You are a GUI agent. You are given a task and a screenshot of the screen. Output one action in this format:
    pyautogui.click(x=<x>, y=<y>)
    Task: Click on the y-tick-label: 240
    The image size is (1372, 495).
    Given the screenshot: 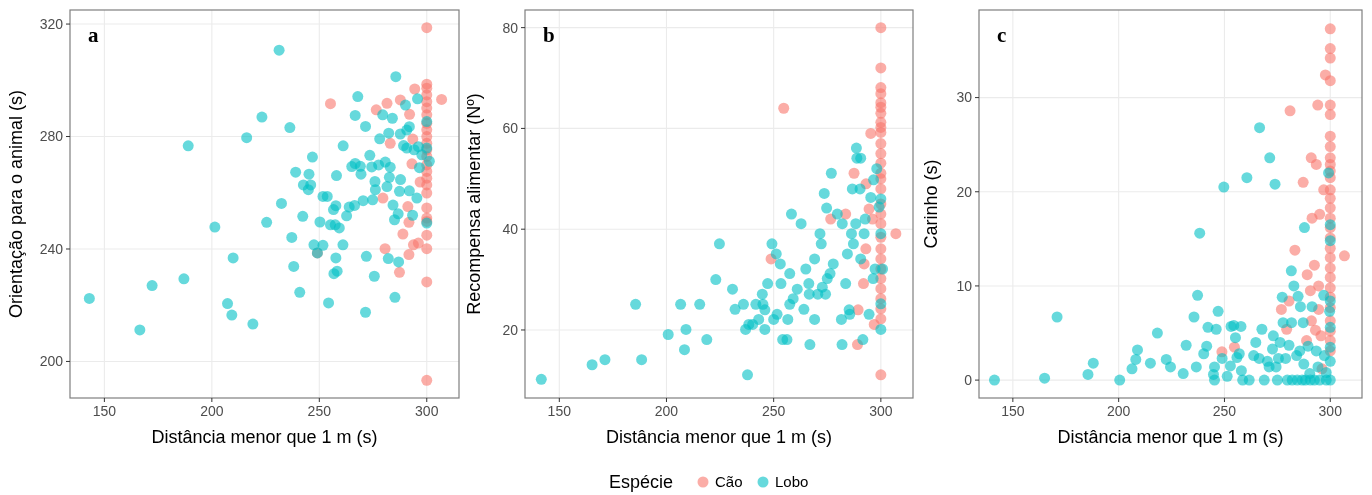 What is the action you would take?
    pyautogui.click(x=51, y=248)
    